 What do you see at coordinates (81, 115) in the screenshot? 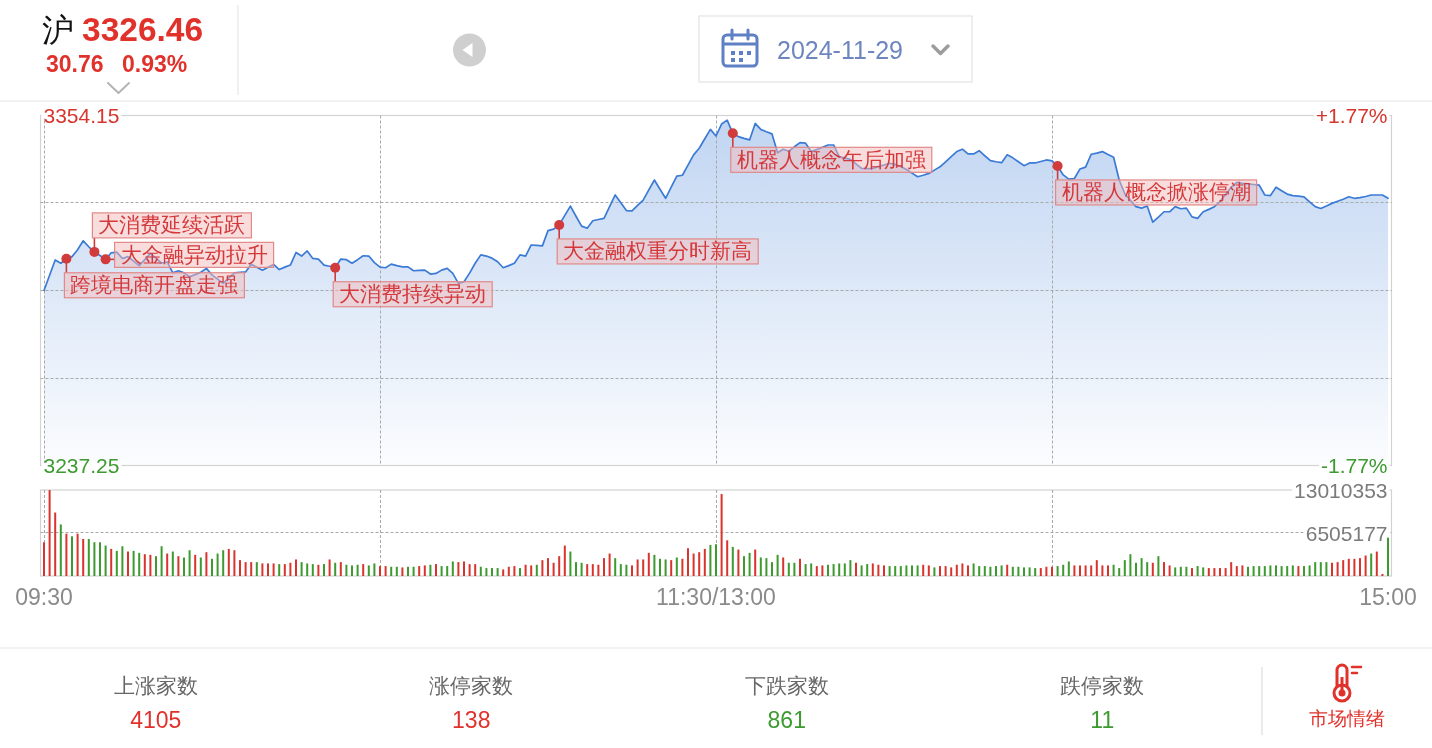
I see `y-tick-label: 3354.15` at bounding box center [81, 115].